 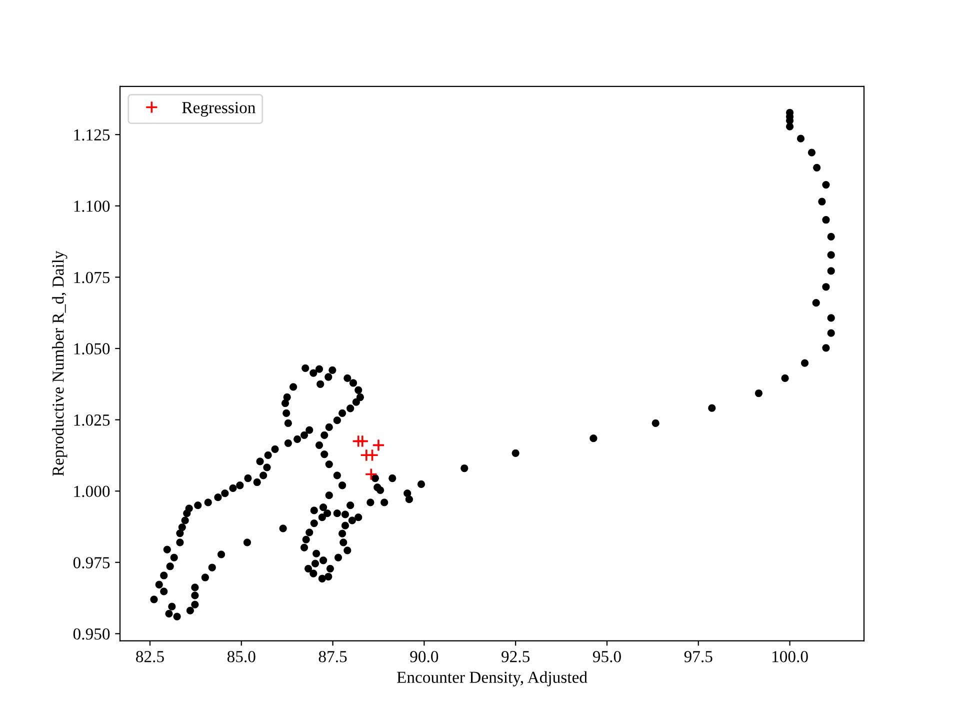 I want to click on y-tick-label: 1.100, so click(x=92, y=206).